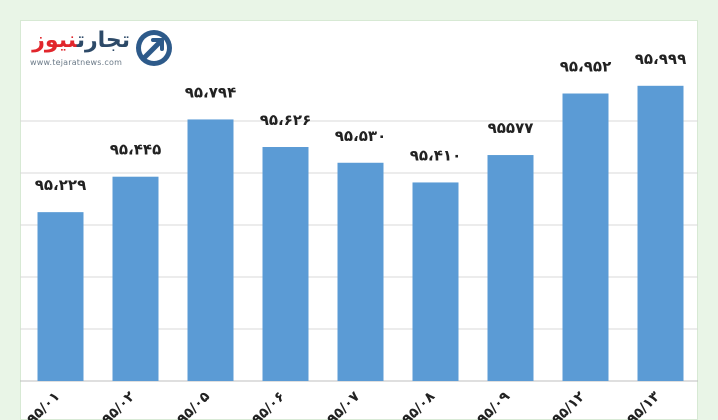  I want to click on x-tick-label: ۹۵/۱۳, so click(643, 404).